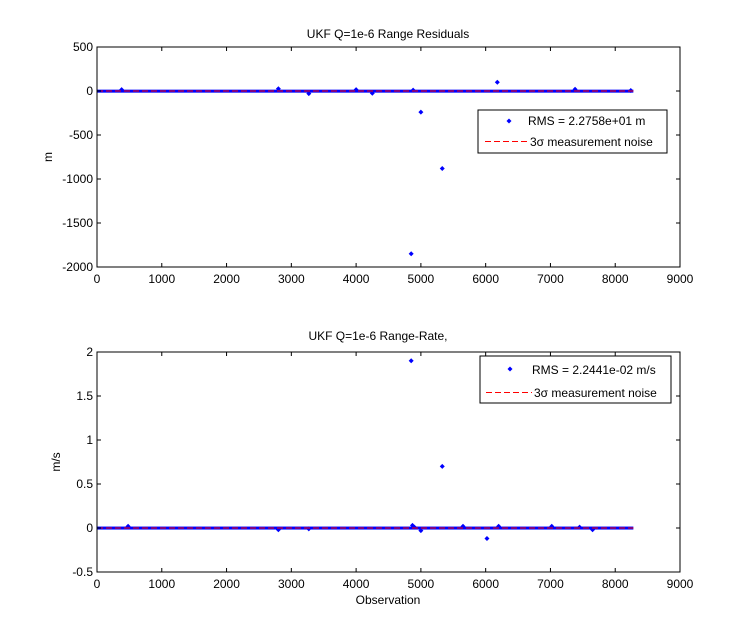 The width and height of the screenshot is (751, 641). I want to click on y-tick-label: 1, so click(89, 440).